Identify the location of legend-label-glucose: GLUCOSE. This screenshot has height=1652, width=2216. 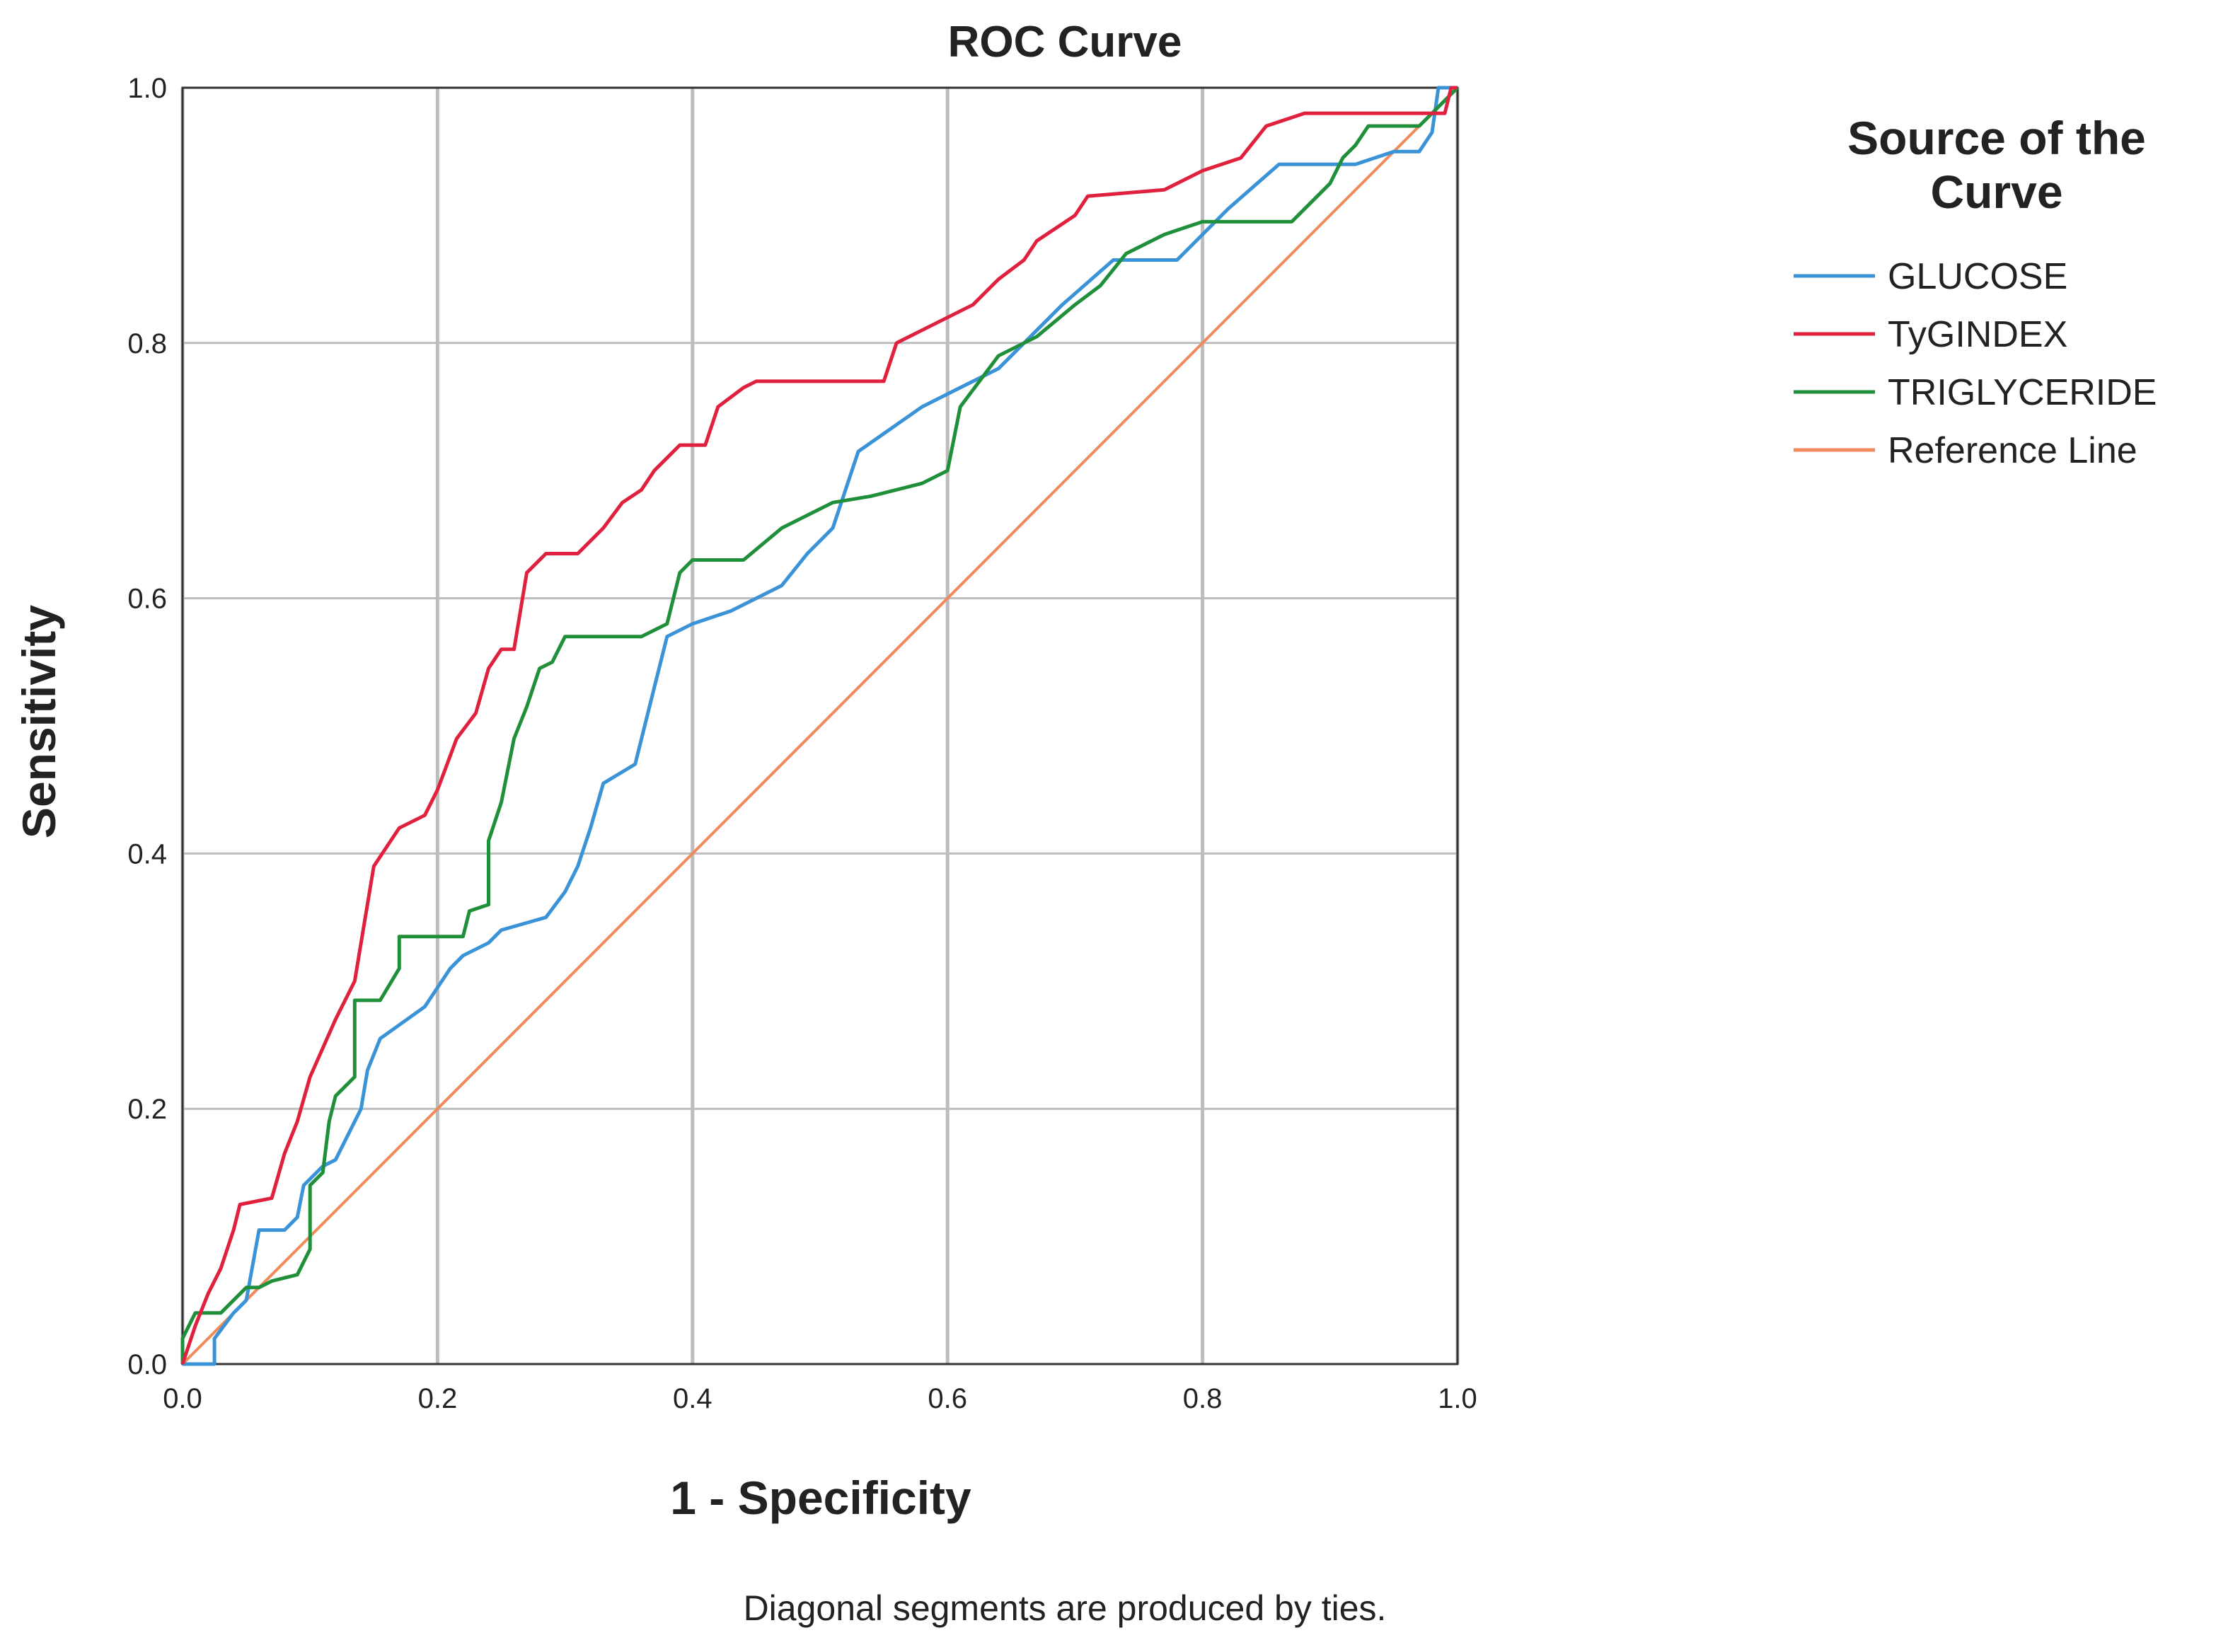
(1978, 276).